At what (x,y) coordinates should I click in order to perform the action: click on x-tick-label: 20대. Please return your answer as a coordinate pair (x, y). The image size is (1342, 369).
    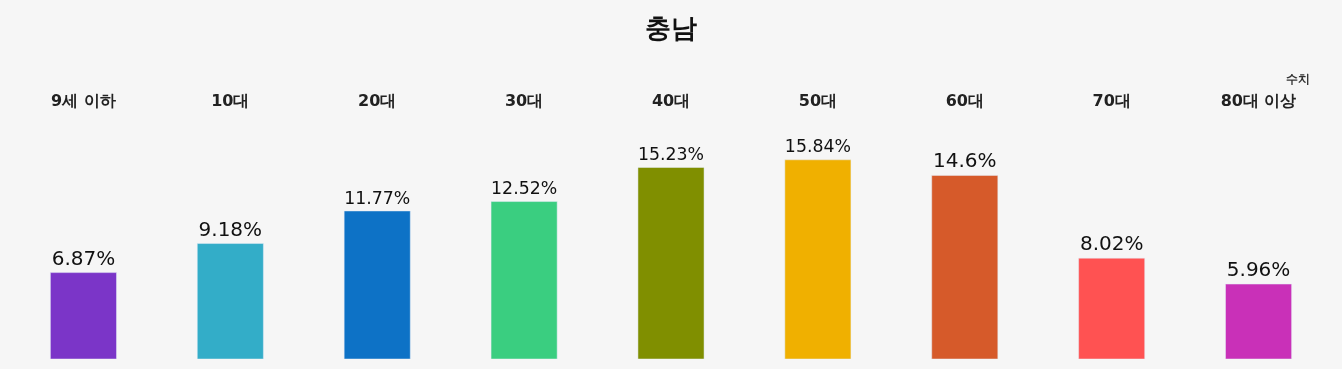
    Looking at the image, I should click on (377, 100).